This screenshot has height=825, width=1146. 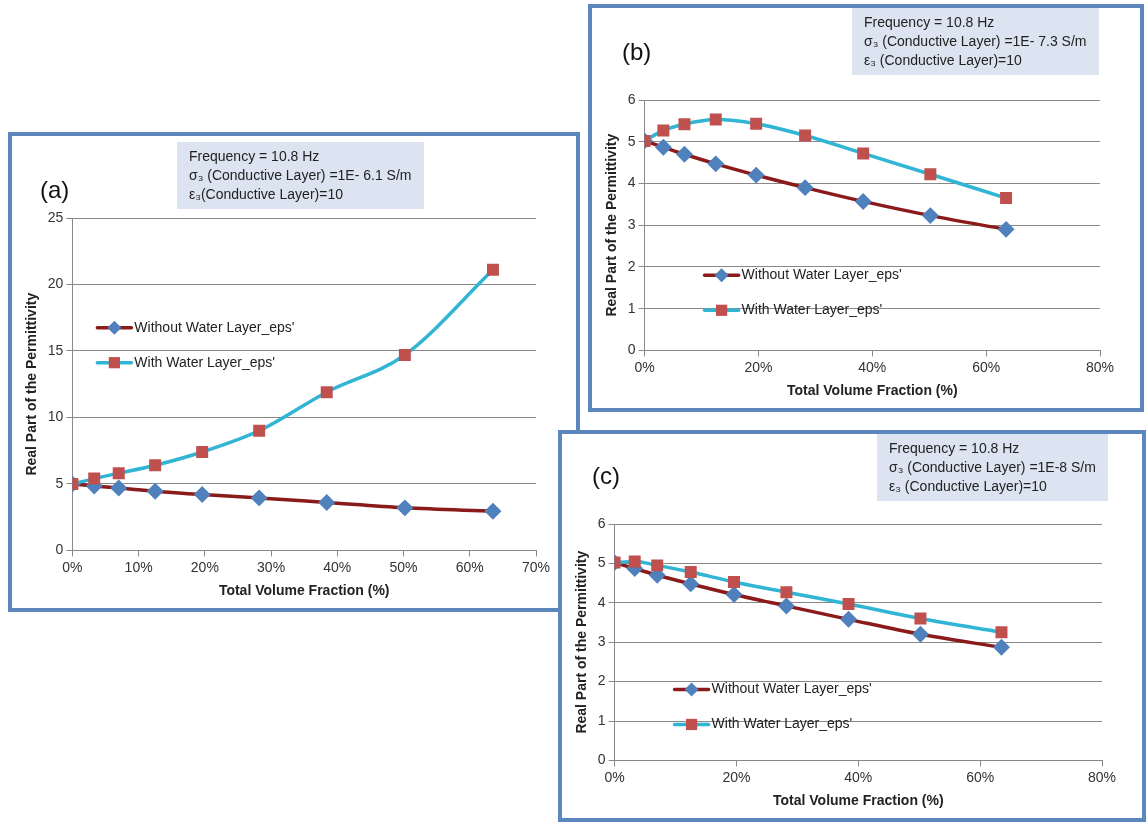 What do you see at coordinates (55, 216) in the screenshot?
I see `y-tick-label: 25` at bounding box center [55, 216].